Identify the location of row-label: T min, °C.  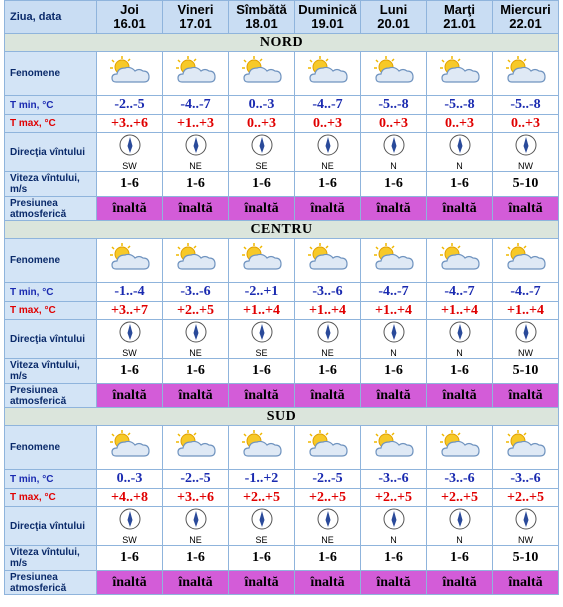
(50, 105).